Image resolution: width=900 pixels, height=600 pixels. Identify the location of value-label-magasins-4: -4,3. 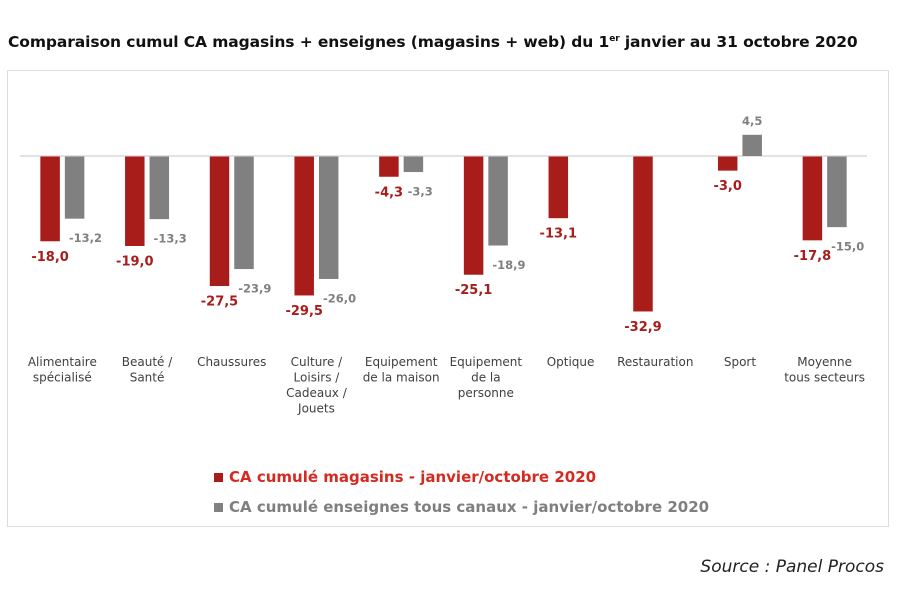
(389, 192).